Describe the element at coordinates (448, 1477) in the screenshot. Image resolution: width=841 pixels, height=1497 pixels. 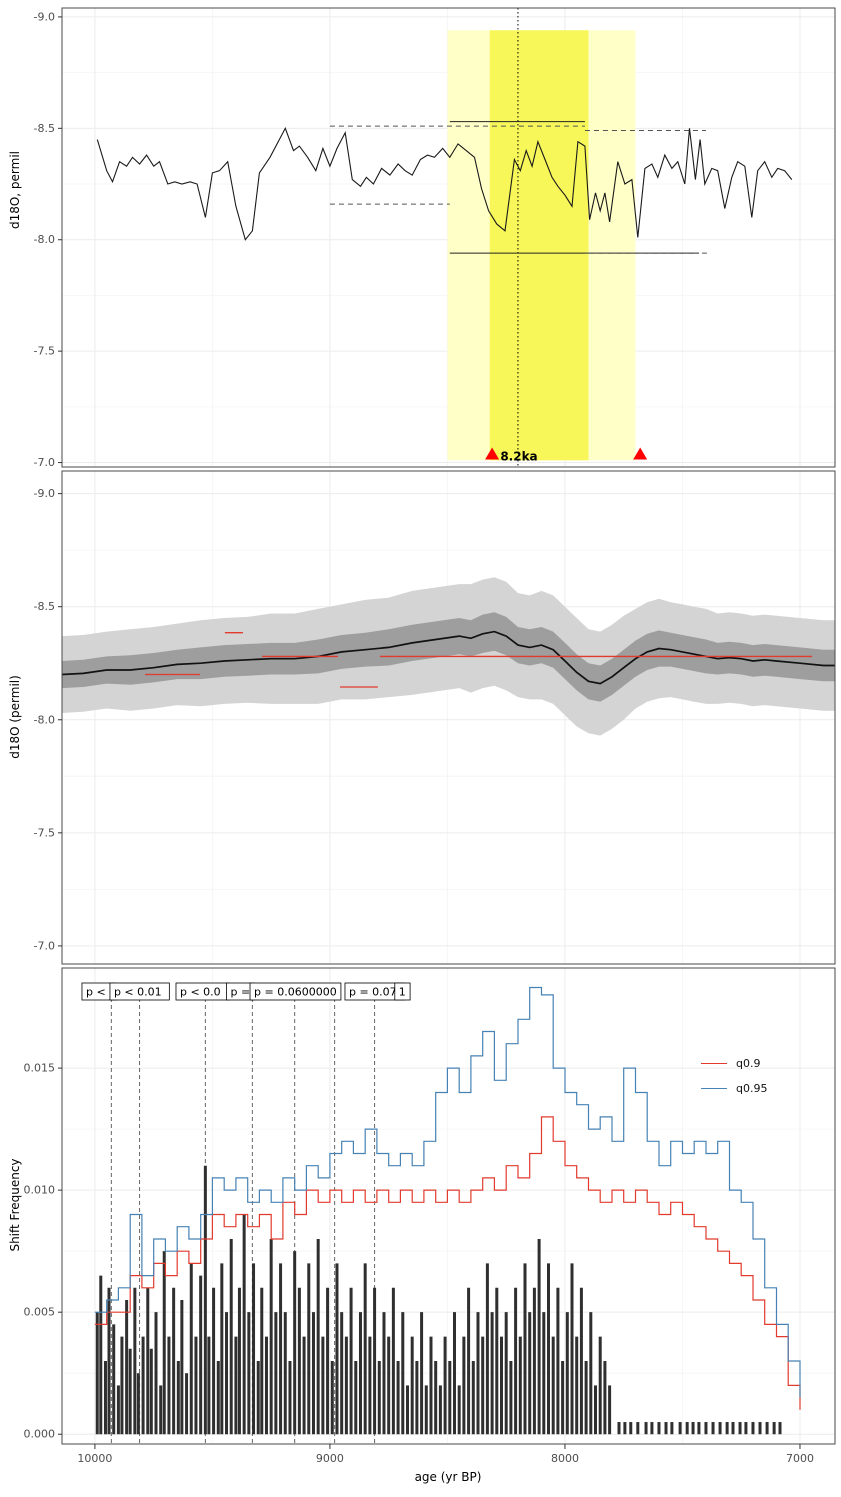
I see `x-axis-title: age (yr BP)` at that location.